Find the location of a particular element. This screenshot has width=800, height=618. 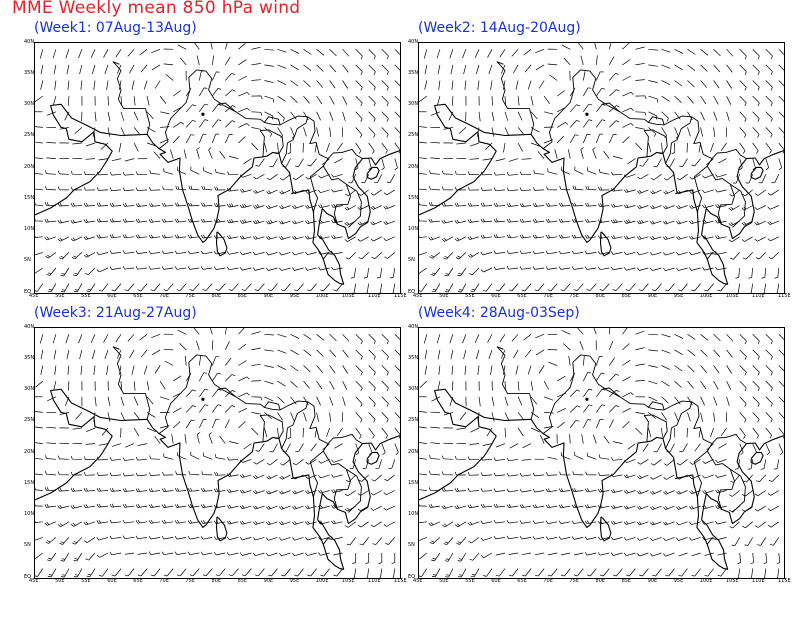

lat-tick-label: 25N is located at coordinates (29, 135).